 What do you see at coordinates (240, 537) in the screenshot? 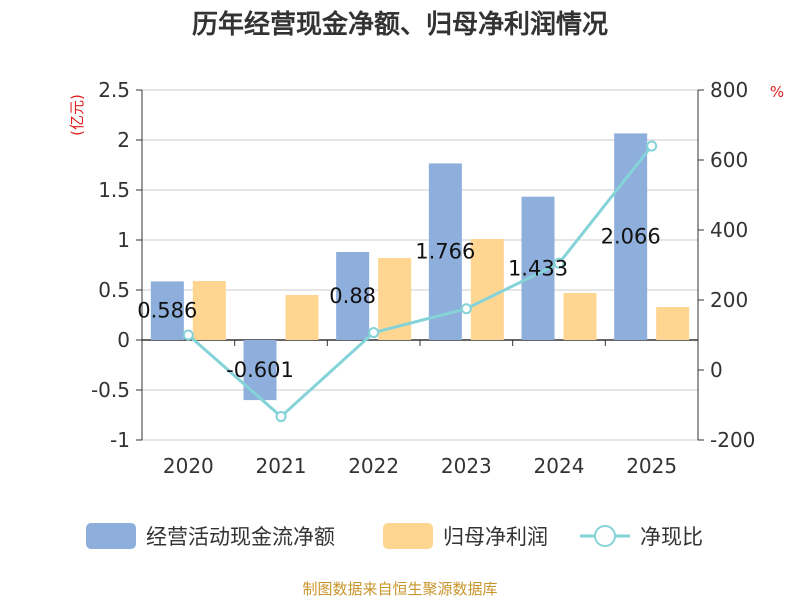
I see `legend-label-cashflow: 经营活动现金流净额` at bounding box center [240, 537].